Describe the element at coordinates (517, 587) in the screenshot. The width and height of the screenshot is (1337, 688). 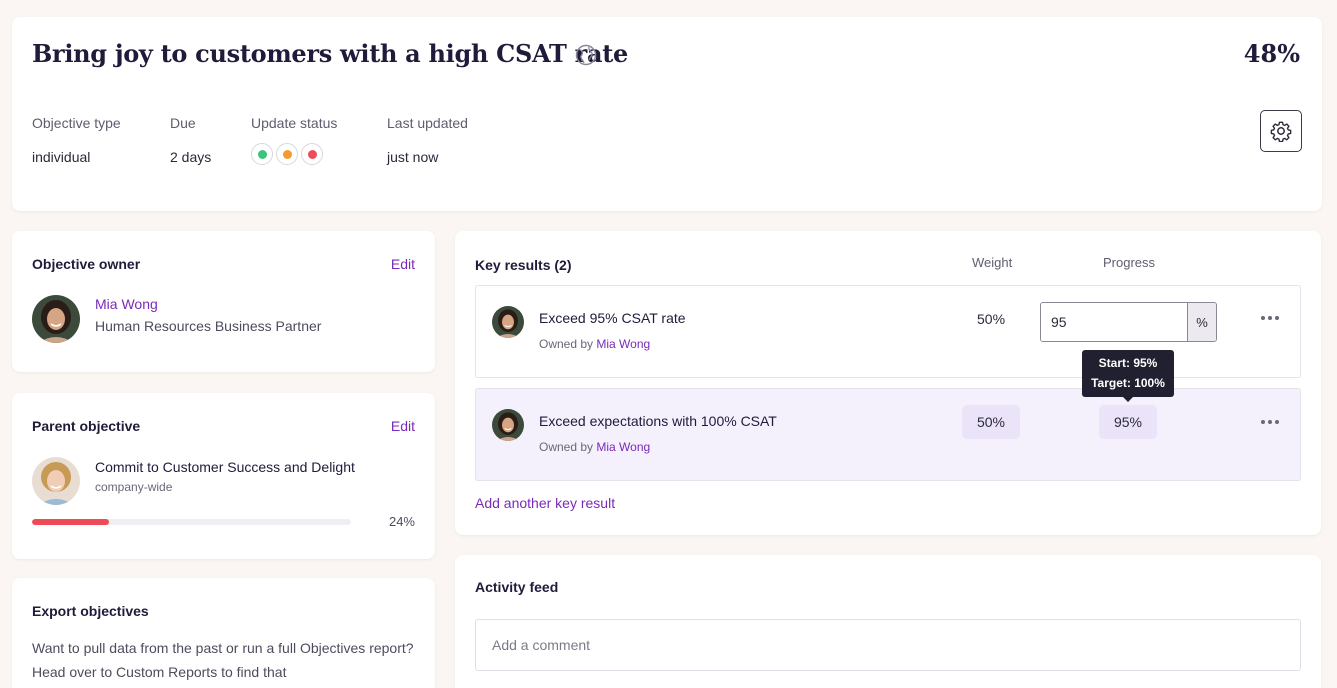
I see `activity-heading: Activity feed` at that location.